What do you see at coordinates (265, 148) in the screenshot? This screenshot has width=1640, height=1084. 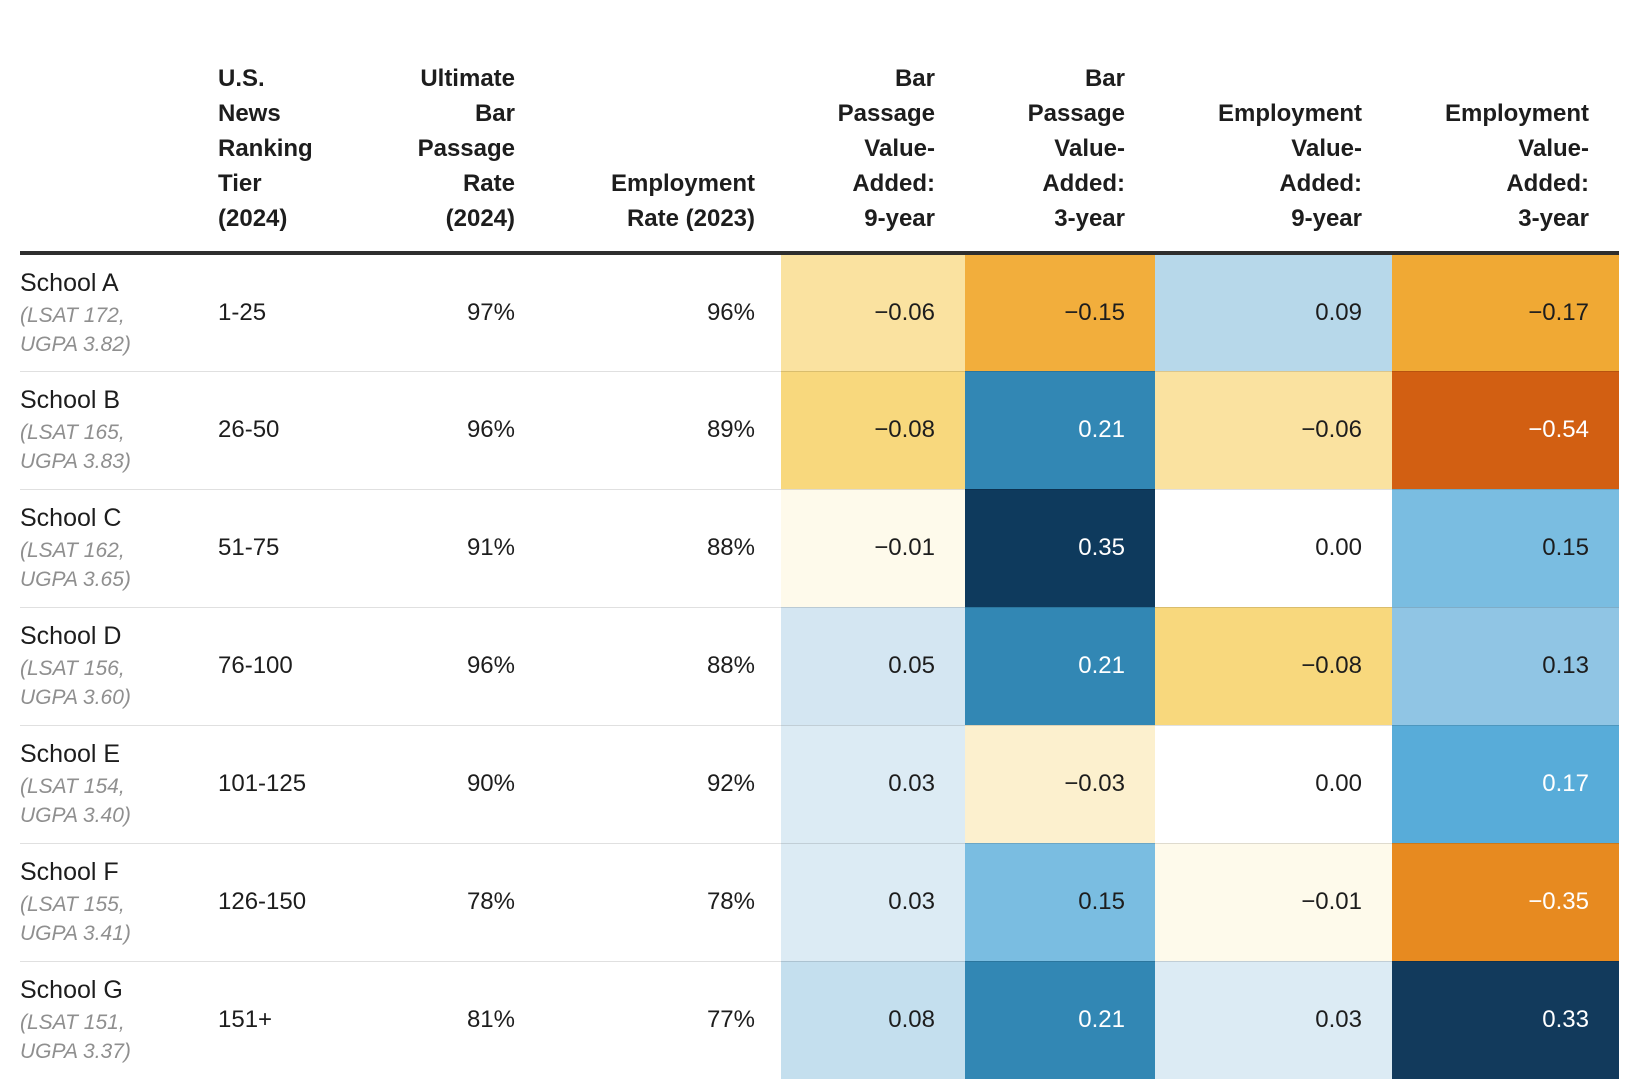 I see `column-header-ranking-tier: U.S. News Ranking Tier (2024)` at bounding box center [265, 148].